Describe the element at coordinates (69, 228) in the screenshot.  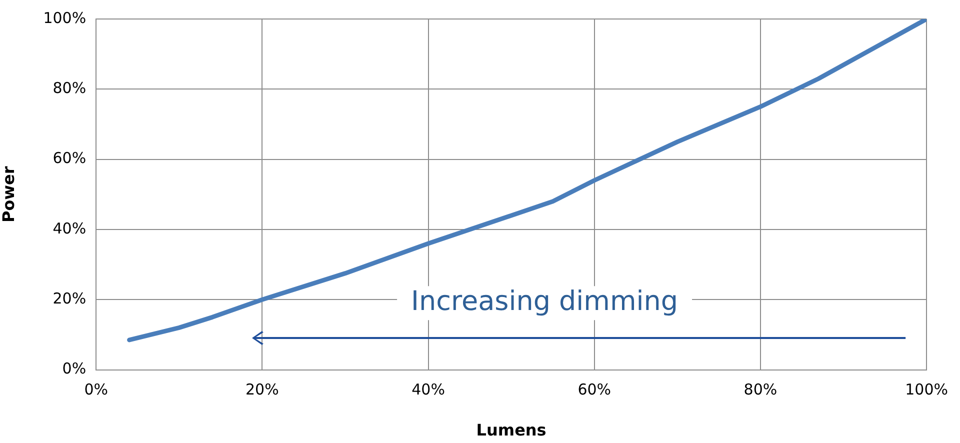
I see `y-tick-label: 40%` at that location.